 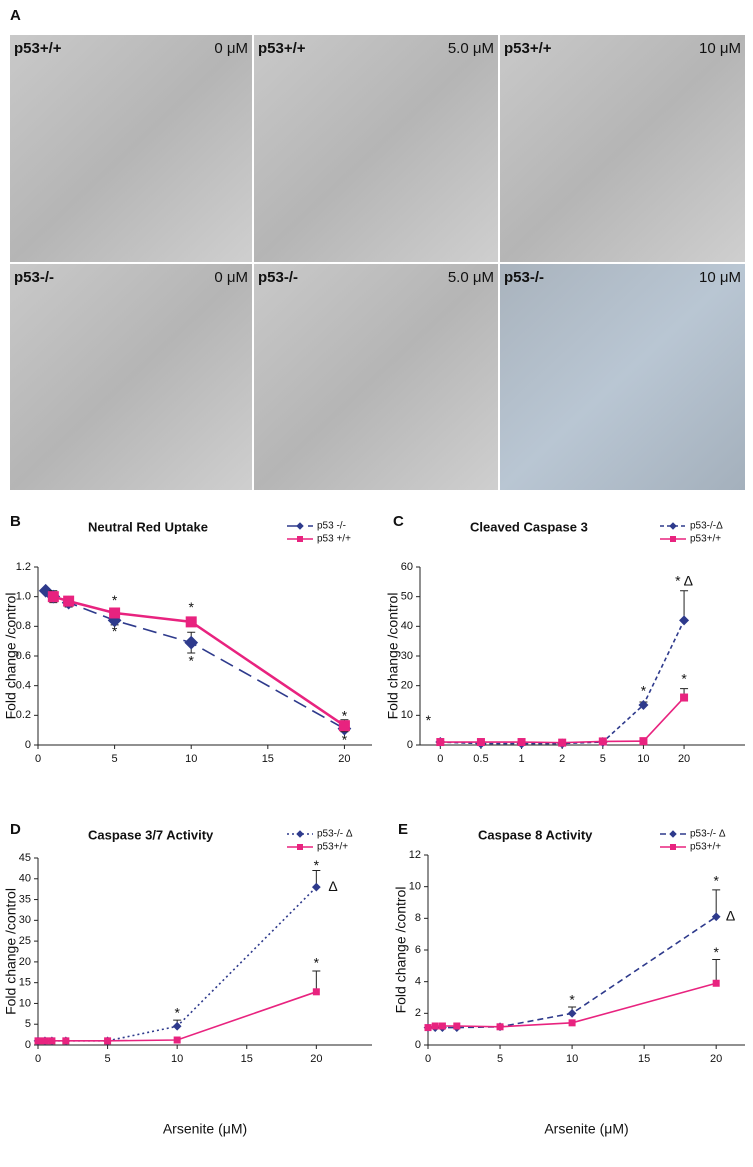 I want to click on y-tick-label: 0.2, so click(x=23, y=715).